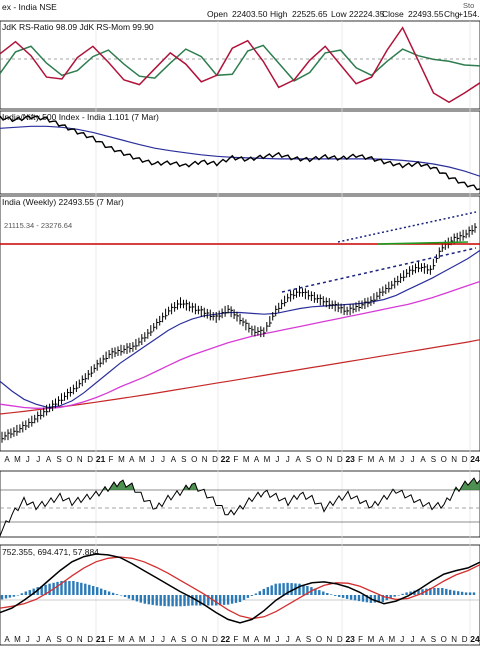 The height and width of the screenshot is (650, 480). Describe the element at coordinates (393, 14) in the screenshot. I see `close-label: Close` at that location.